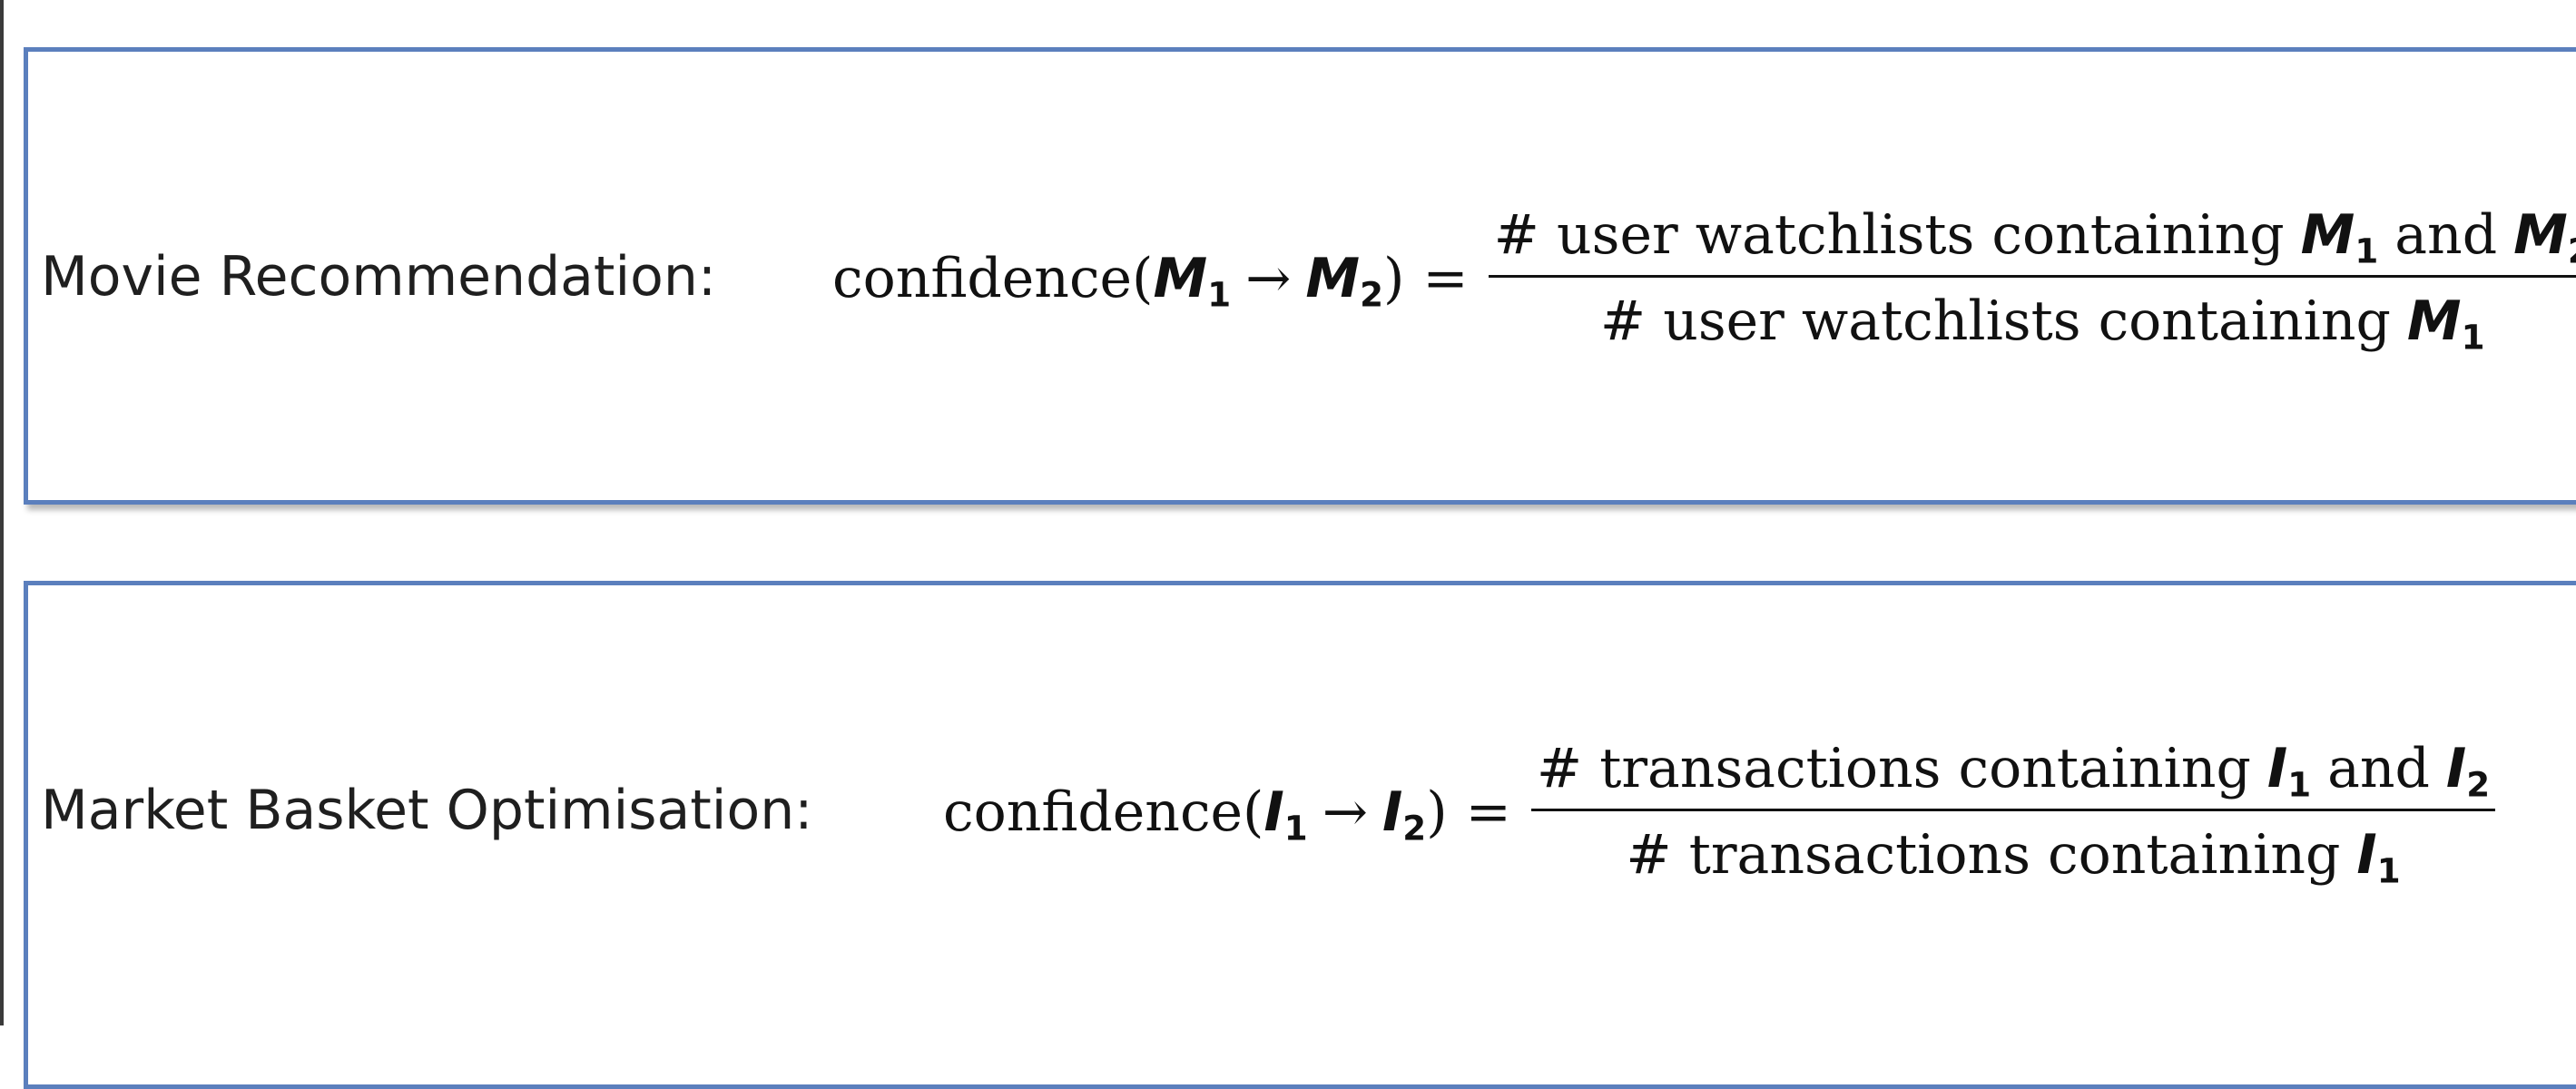 This screenshot has height=1089, width=2576. I want to click on movie-recommendation-label: Movie Recommendation:, so click(379, 277).